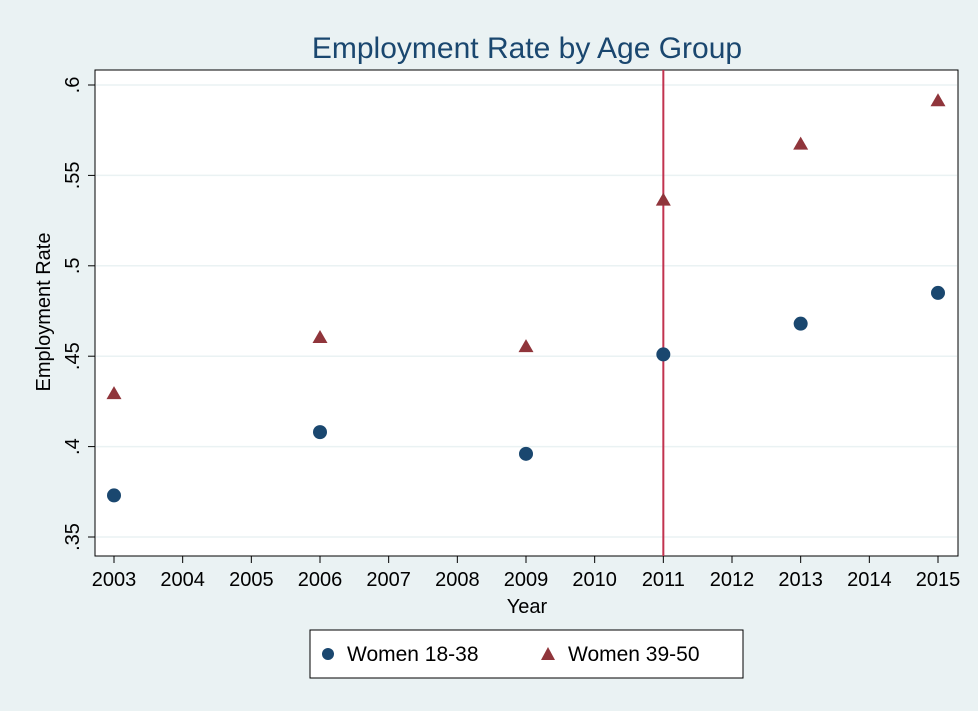  I want to click on y-tick-label-5: .6, so click(73, 85).